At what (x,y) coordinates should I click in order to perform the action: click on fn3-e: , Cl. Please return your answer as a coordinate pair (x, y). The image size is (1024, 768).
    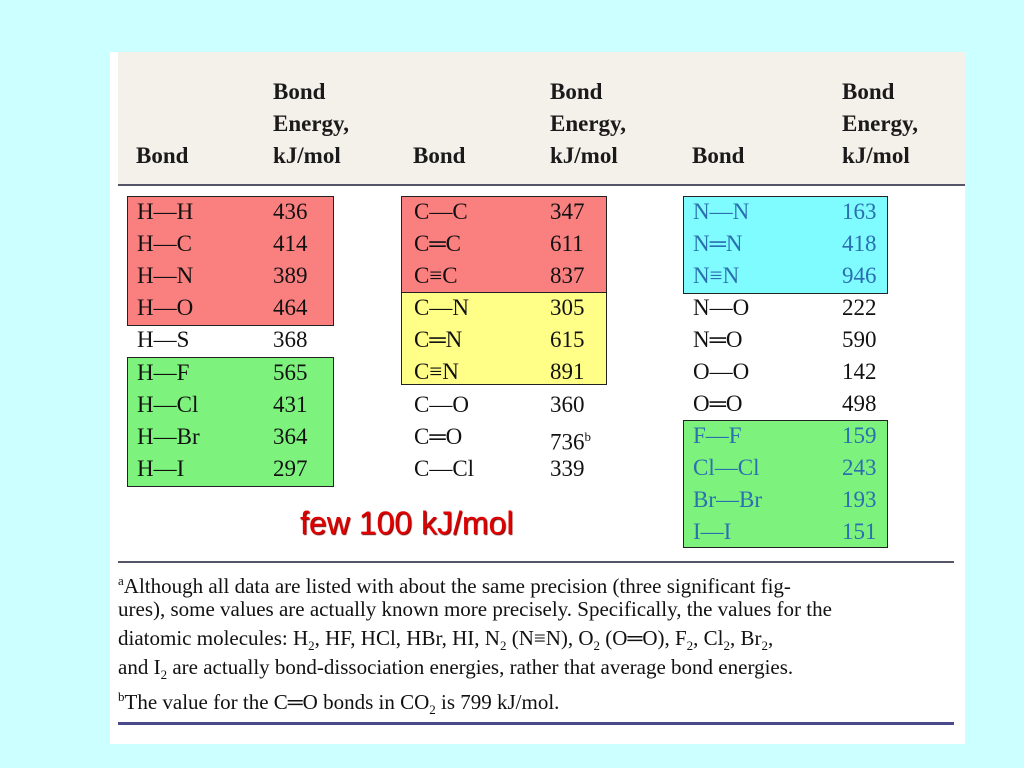
    Looking at the image, I should click on (708, 638).